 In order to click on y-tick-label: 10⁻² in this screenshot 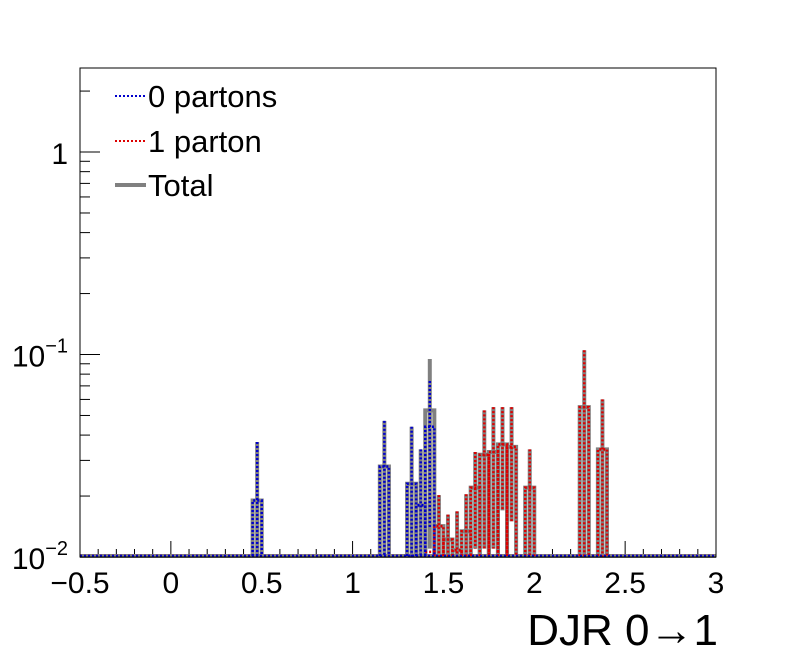, I will do `click(40, 557)`.